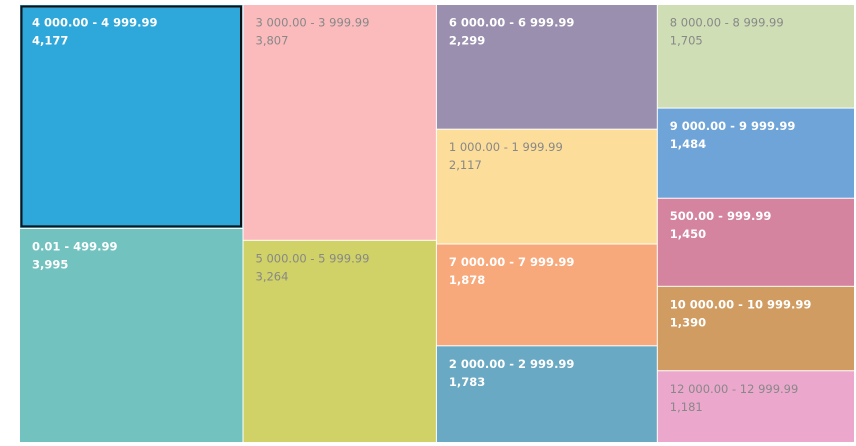  What do you see at coordinates (721, 216) in the screenshot?
I see `tile-label: 500.00 - 999.99` at bounding box center [721, 216].